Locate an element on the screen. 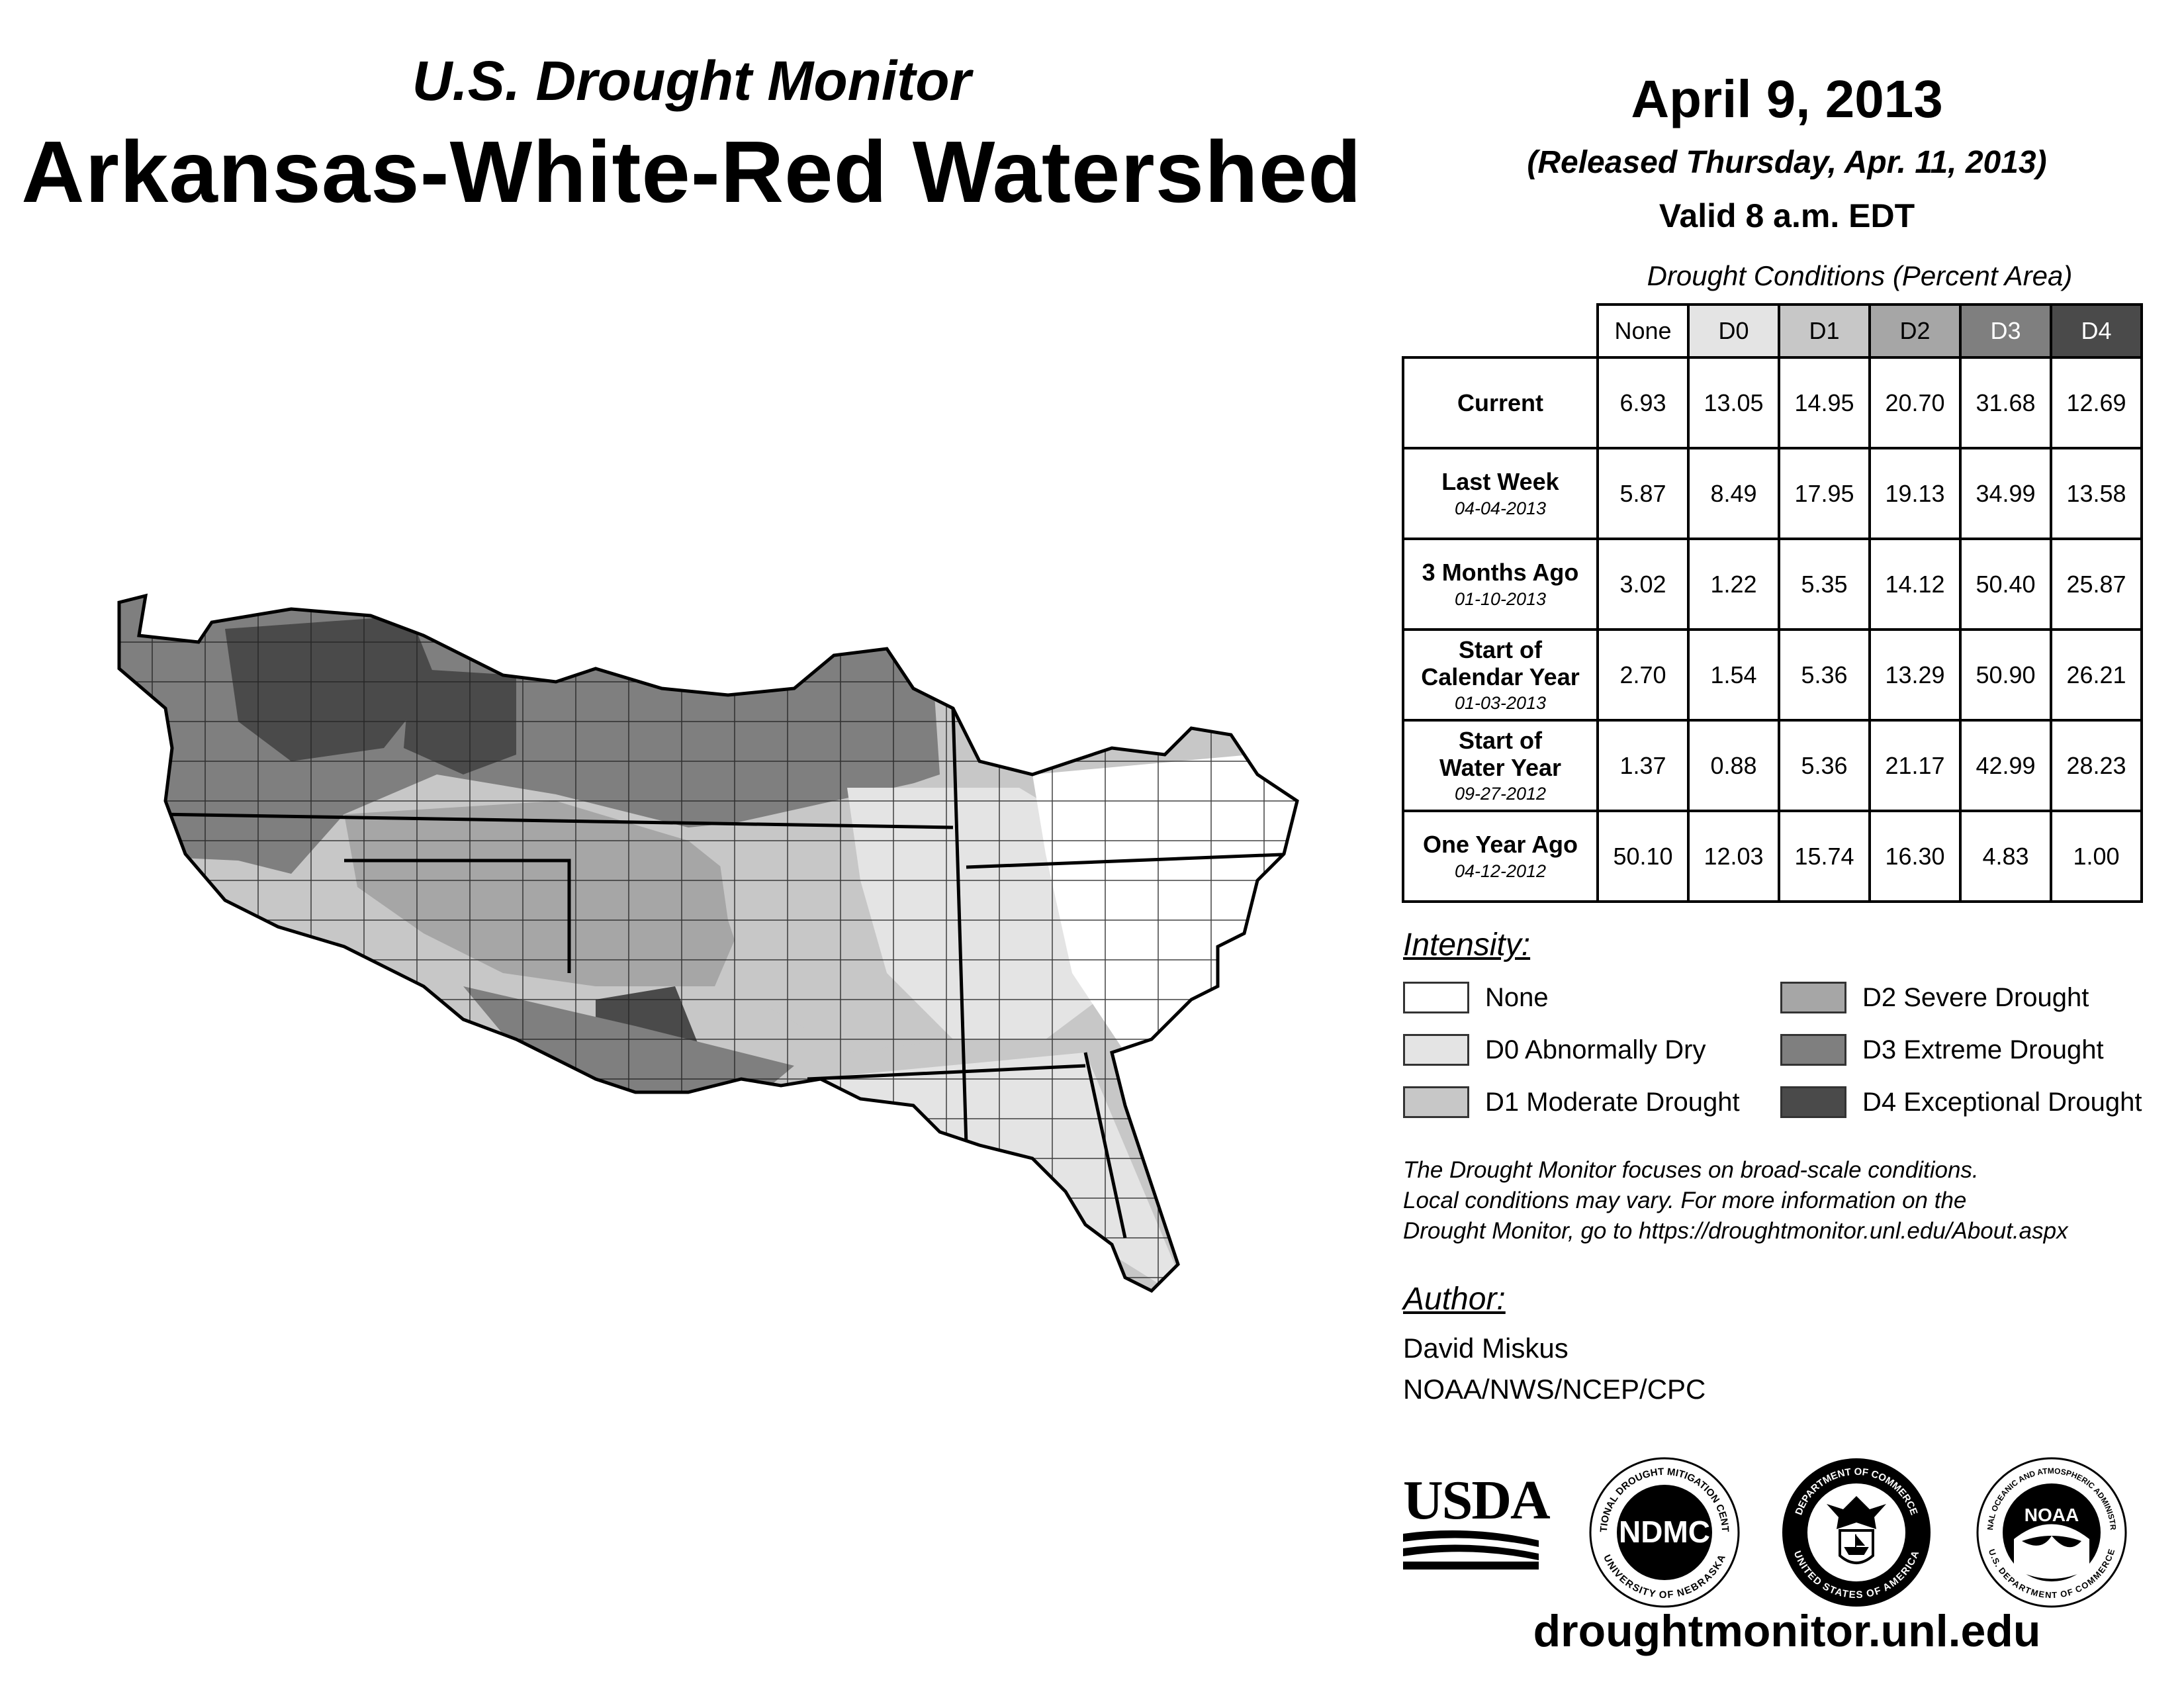 This screenshot has width=2184, height=1688. table-cell: 2.70 is located at coordinates (1643, 675).